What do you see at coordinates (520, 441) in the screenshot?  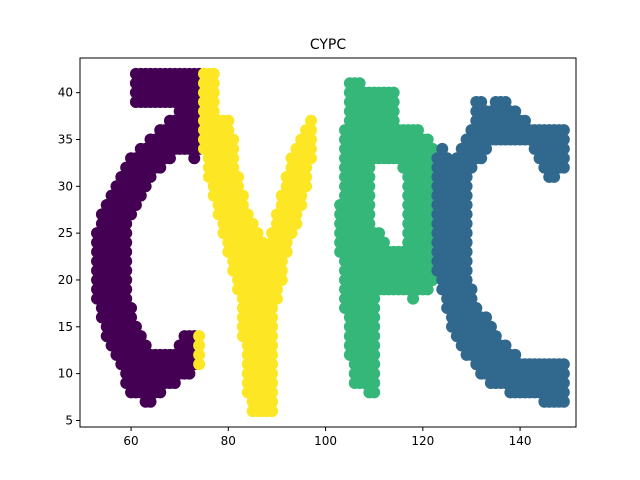 I see `x-tick-label: 140` at bounding box center [520, 441].